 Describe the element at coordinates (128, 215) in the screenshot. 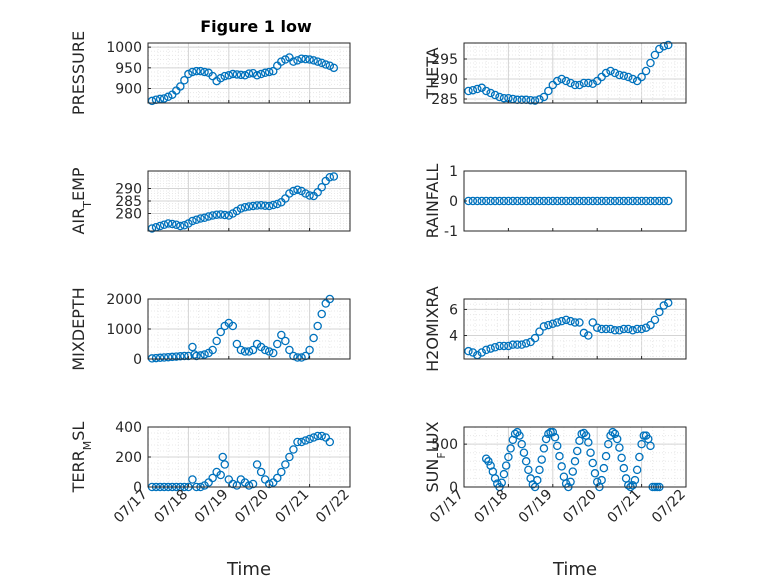

I see `y-tick-label: 280` at that location.